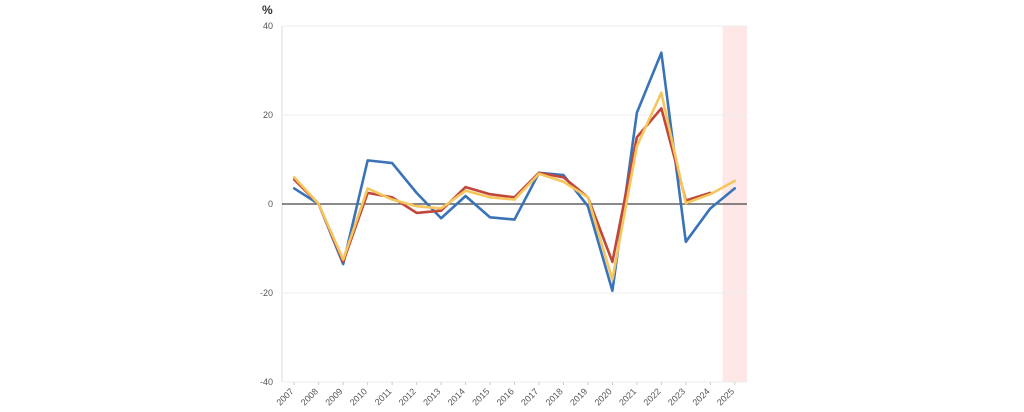 This screenshot has width=1024, height=412. What do you see at coordinates (407, 396) in the screenshot?
I see `x-tick-label: 2012` at bounding box center [407, 396].